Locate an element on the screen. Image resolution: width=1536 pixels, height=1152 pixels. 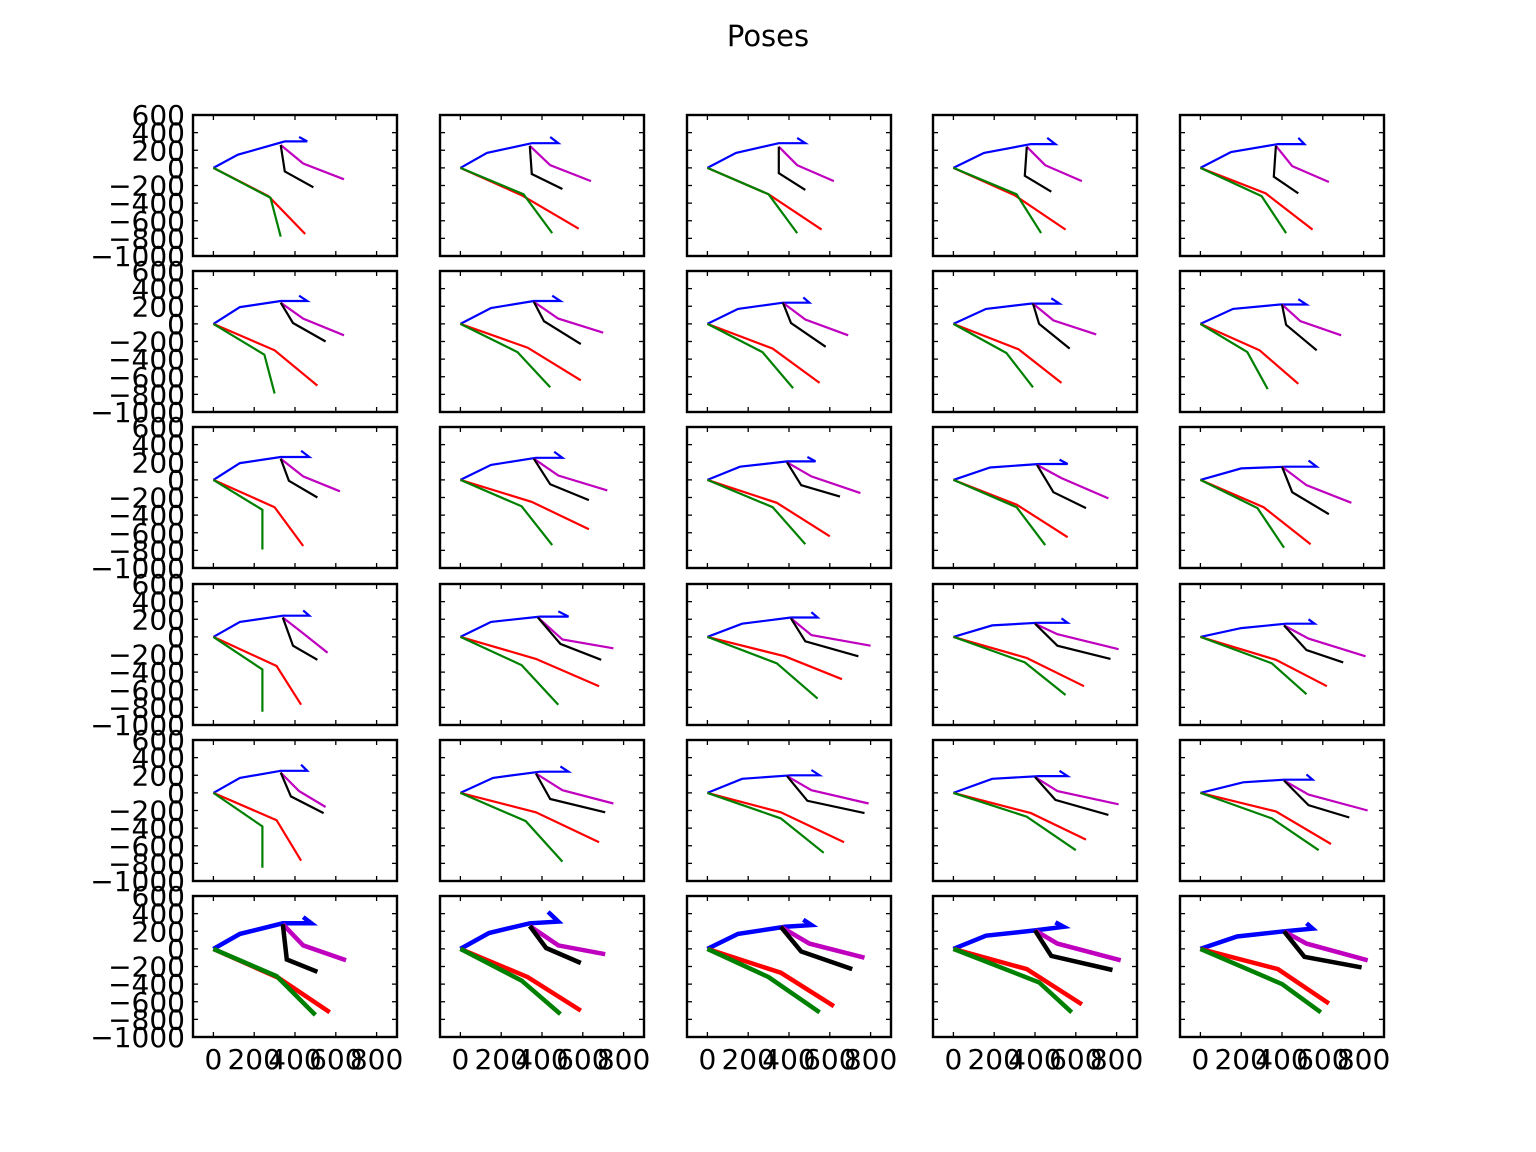
y-tick-label: −400 is located at coordinates (146, 984).